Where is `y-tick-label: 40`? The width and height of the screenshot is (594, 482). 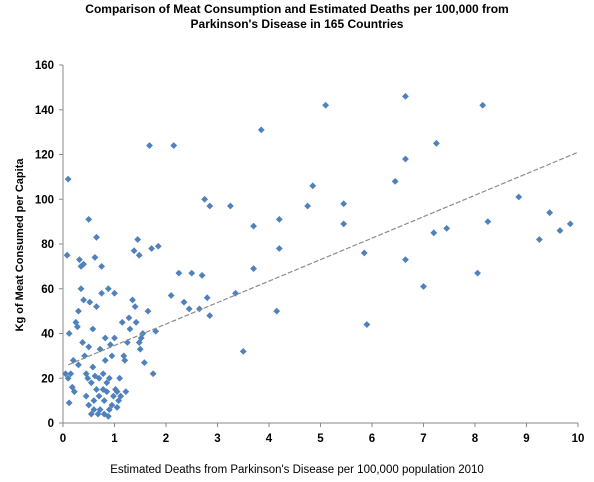 y-tick-label: 40 is located at coordinates (47, 335).